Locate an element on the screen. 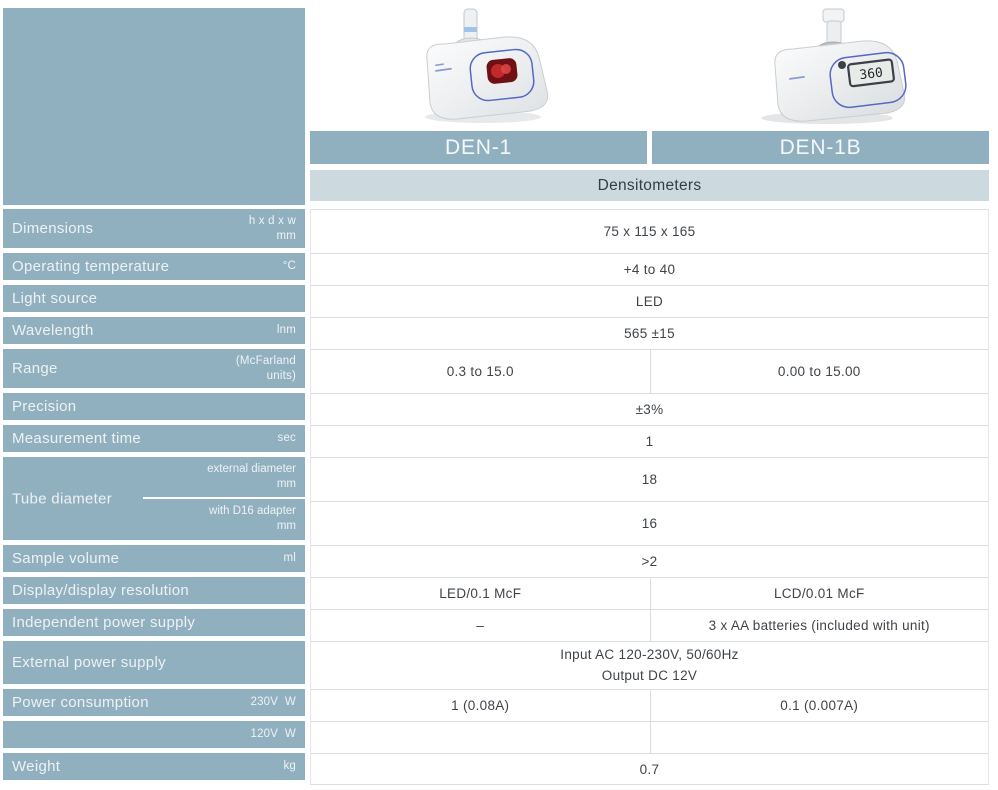  unit-text: 120V W is located at coordinates (273, 734).